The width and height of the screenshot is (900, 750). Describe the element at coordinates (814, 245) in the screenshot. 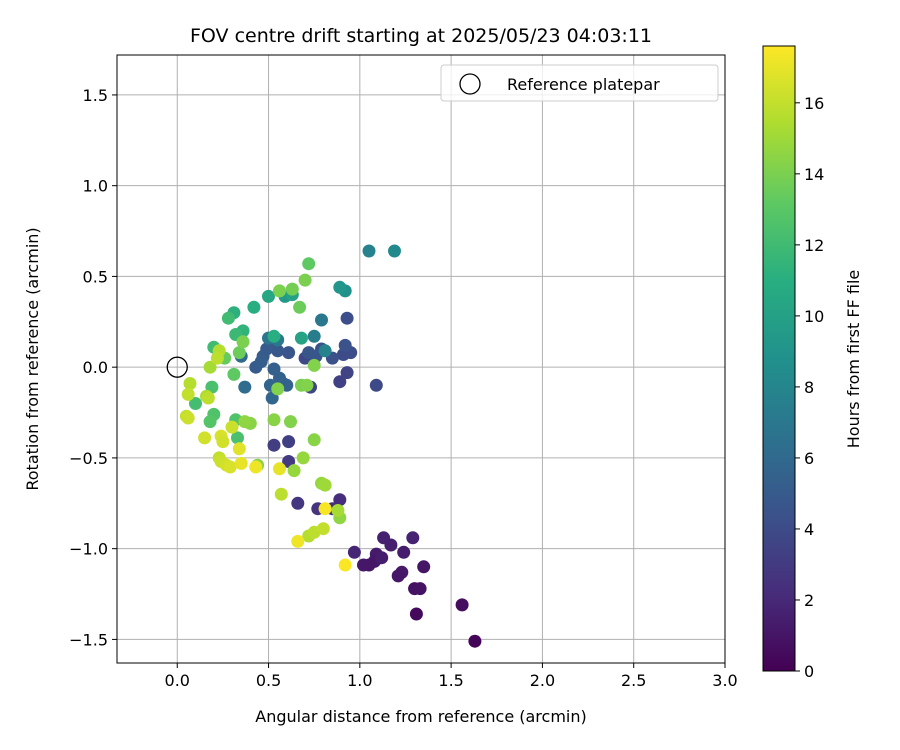

I see `colorbar-tick-label: 12` at that location.